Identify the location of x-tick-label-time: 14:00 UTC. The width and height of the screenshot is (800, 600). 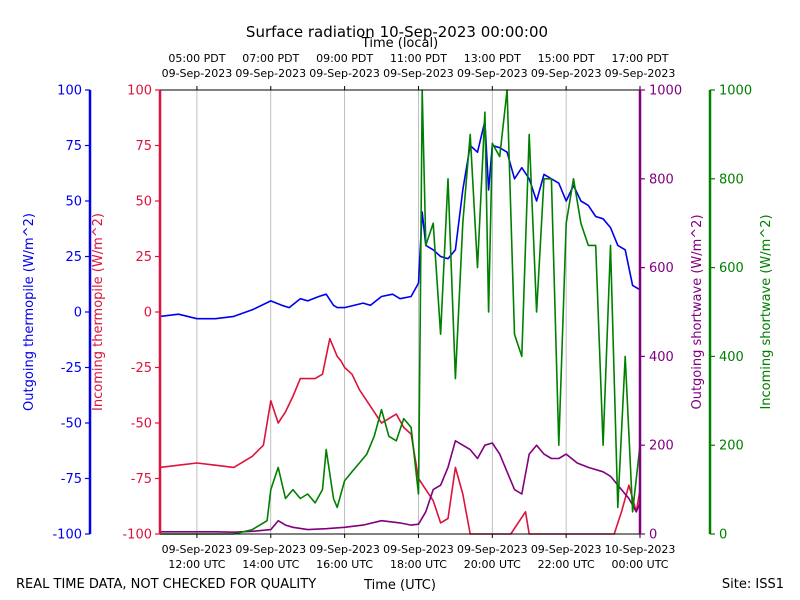
(270, 564).